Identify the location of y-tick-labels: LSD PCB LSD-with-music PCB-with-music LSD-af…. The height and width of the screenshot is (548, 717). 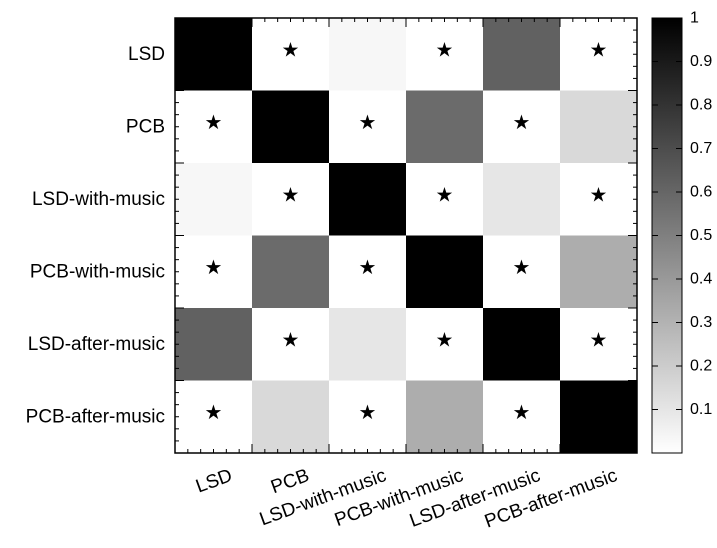
(95, 236).